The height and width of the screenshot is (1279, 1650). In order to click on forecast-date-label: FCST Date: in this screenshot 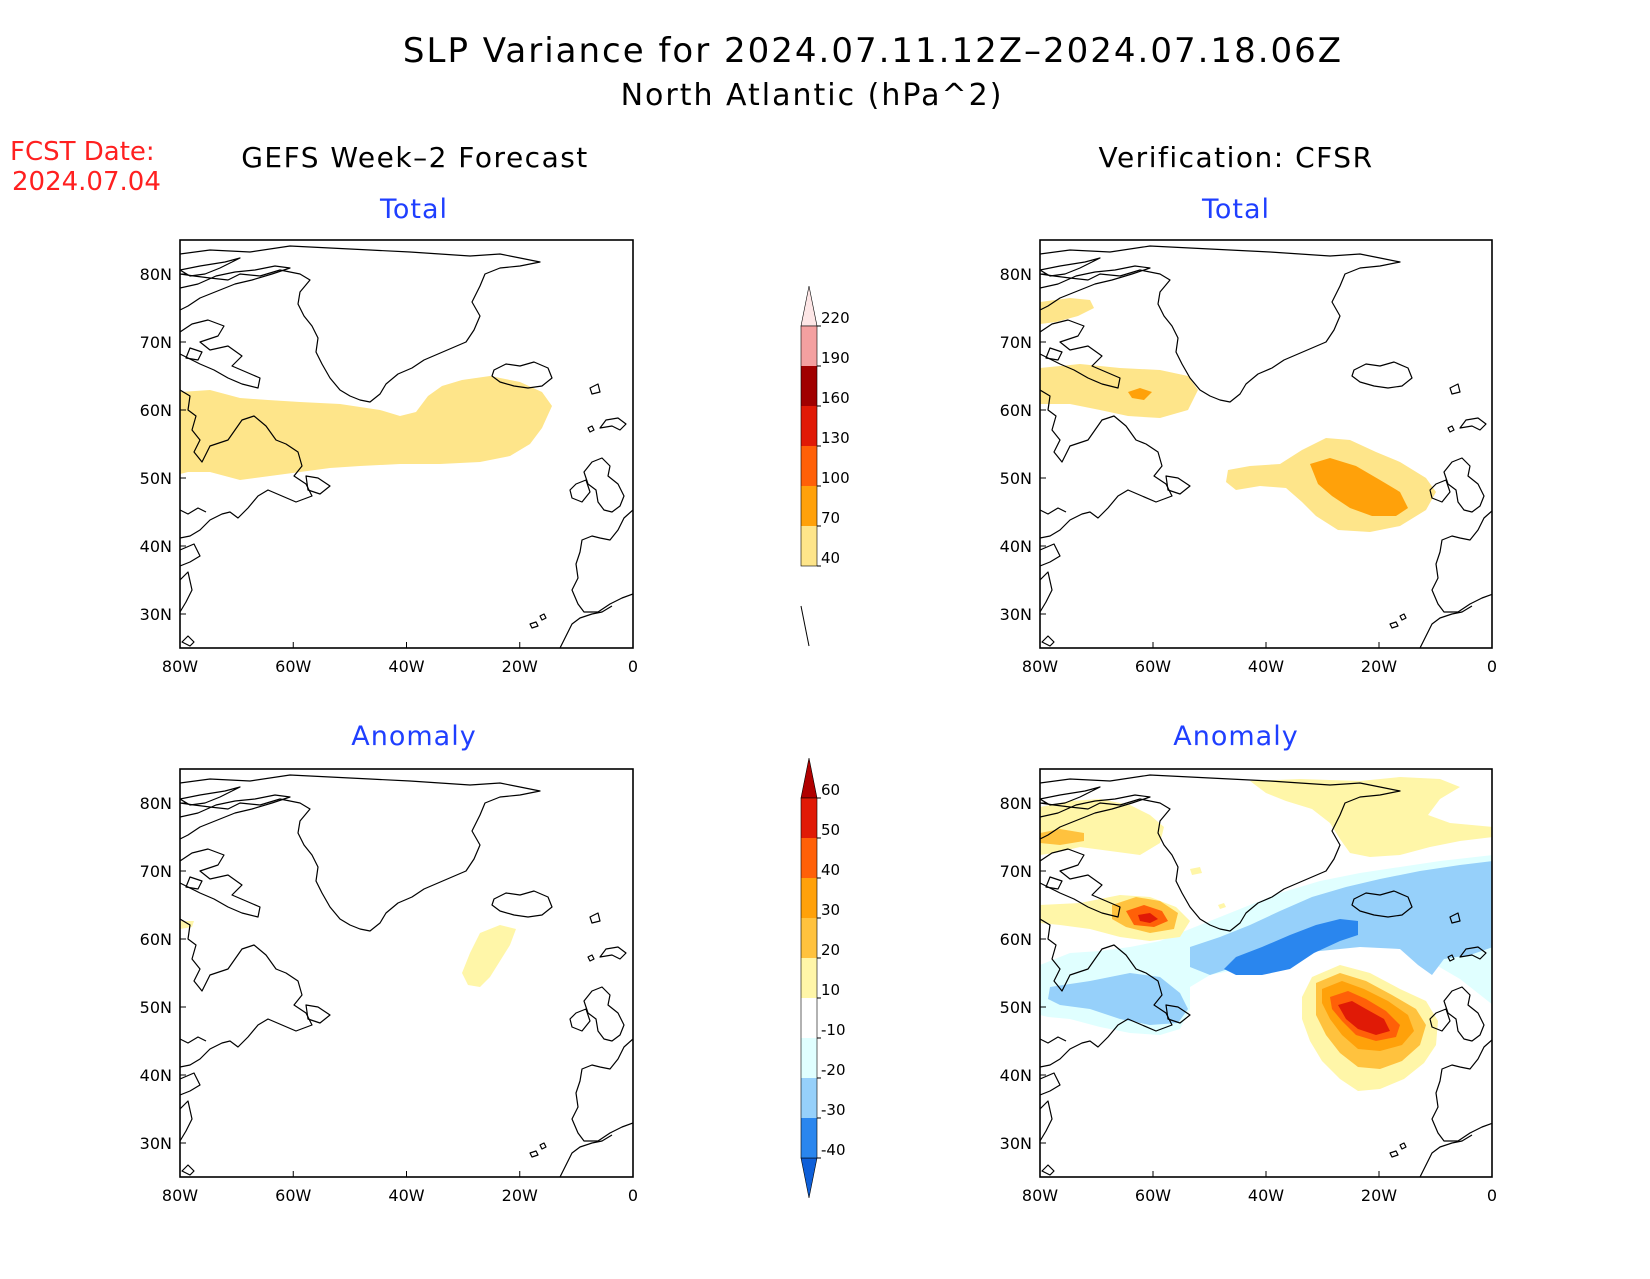, I will do `click(82, 152)`.